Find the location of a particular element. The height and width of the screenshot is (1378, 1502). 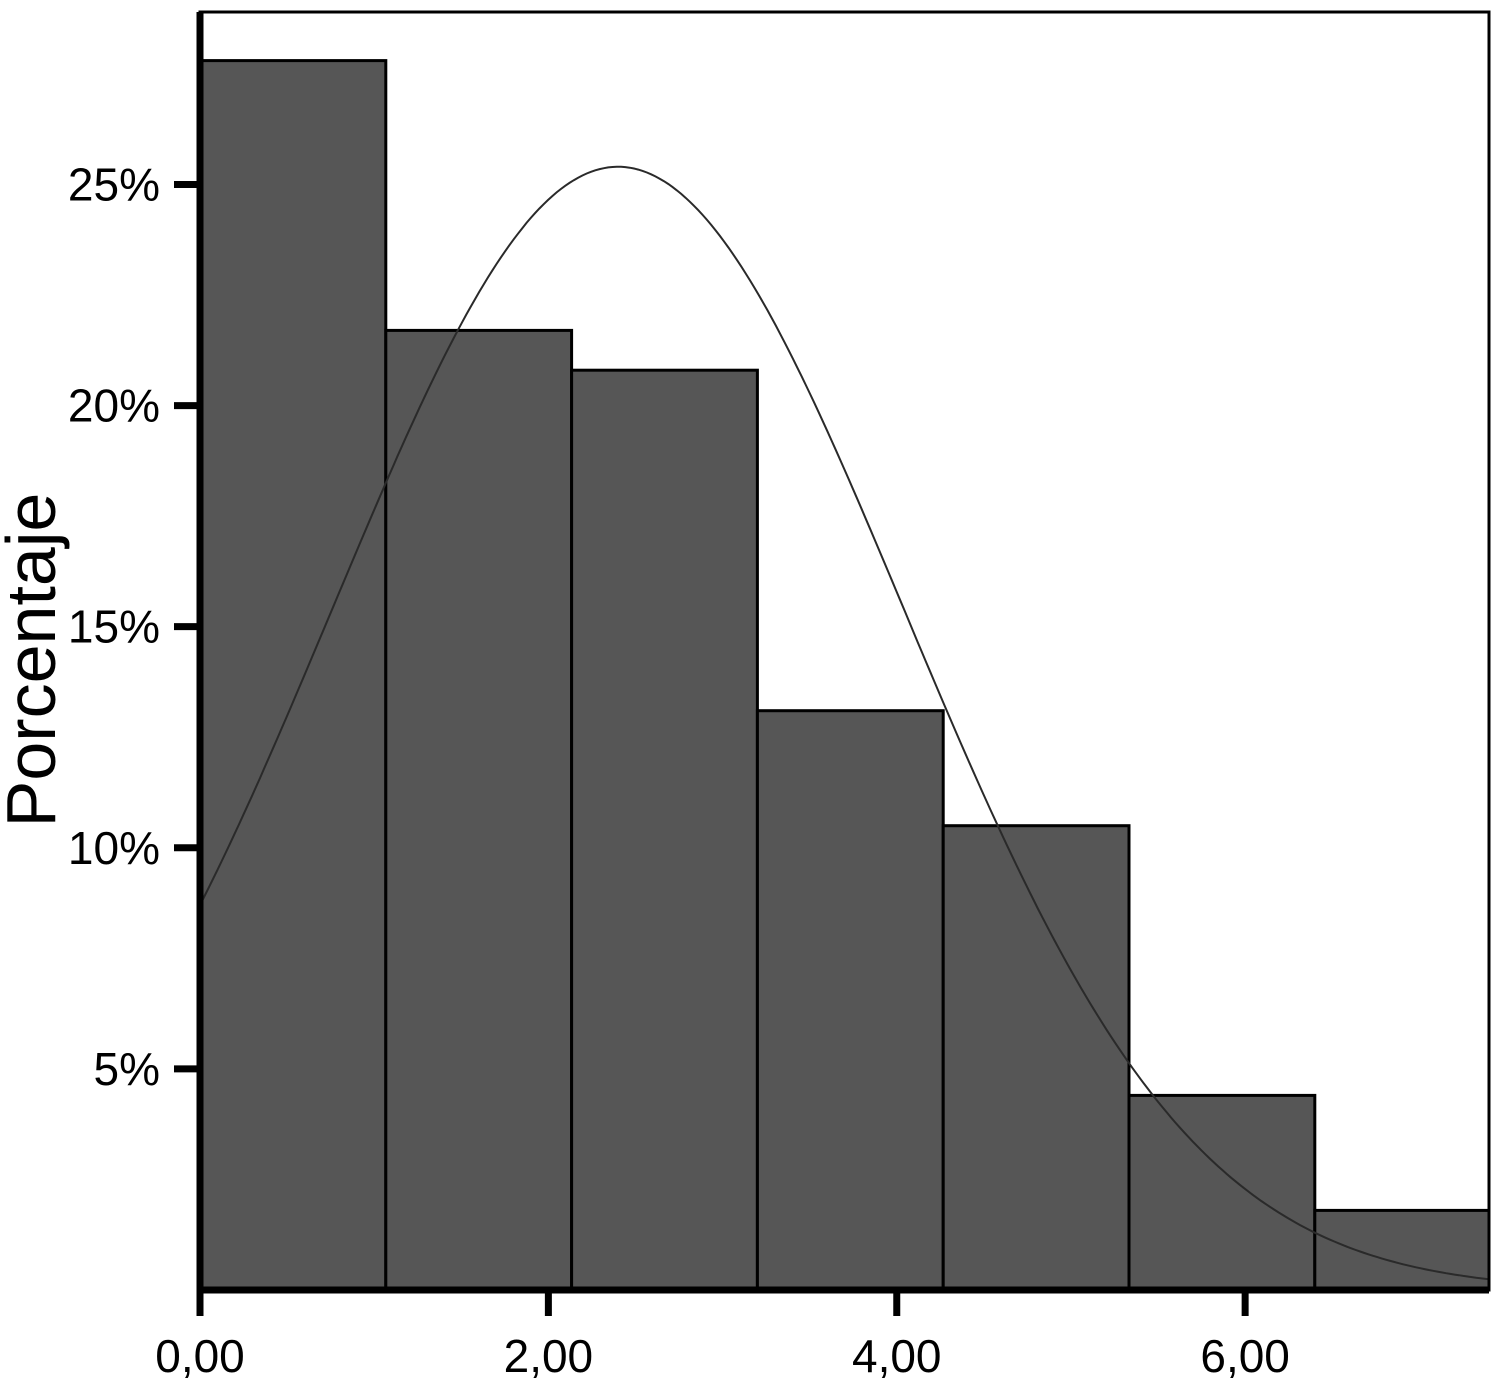

x-tick-label: 0,00 is located at coordinates (200, 1354).